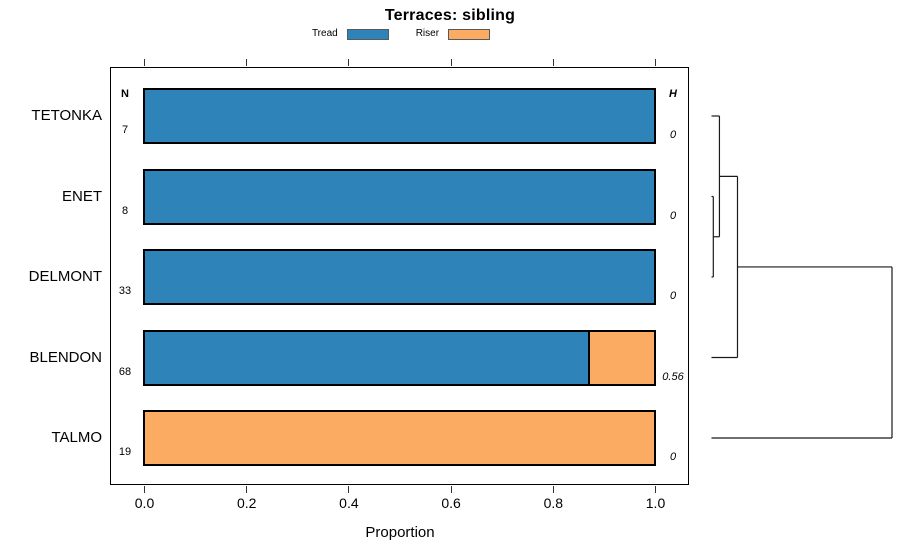 The image size is (900, 560). I want to click on n-value: 7, so click(125, 130).